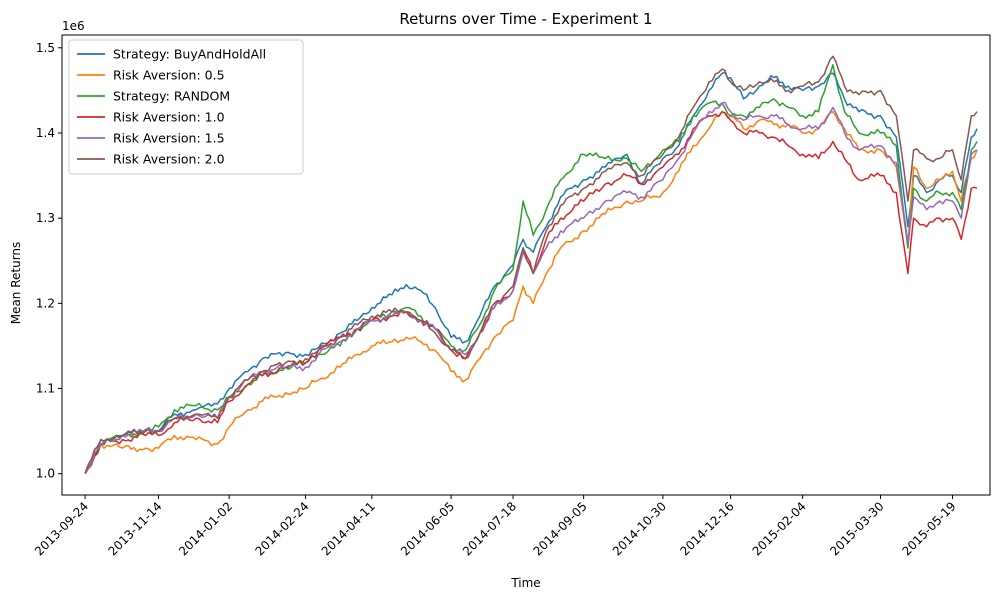  What do you see at coordinates (171, 96) in the screenshot?
I see `legend-label: Strategy: RANDOM` at bounding box center [171, 96].